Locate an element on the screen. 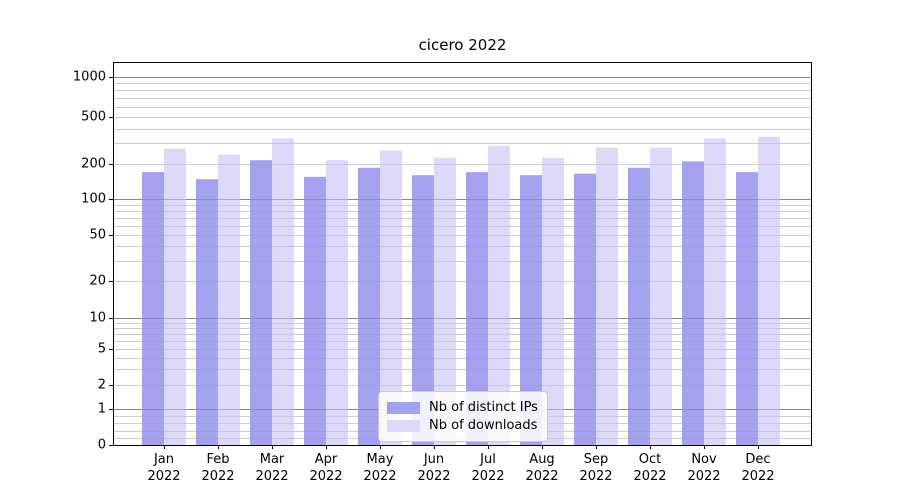  x-tick-month: Dec is located at coordinates (758, 459).